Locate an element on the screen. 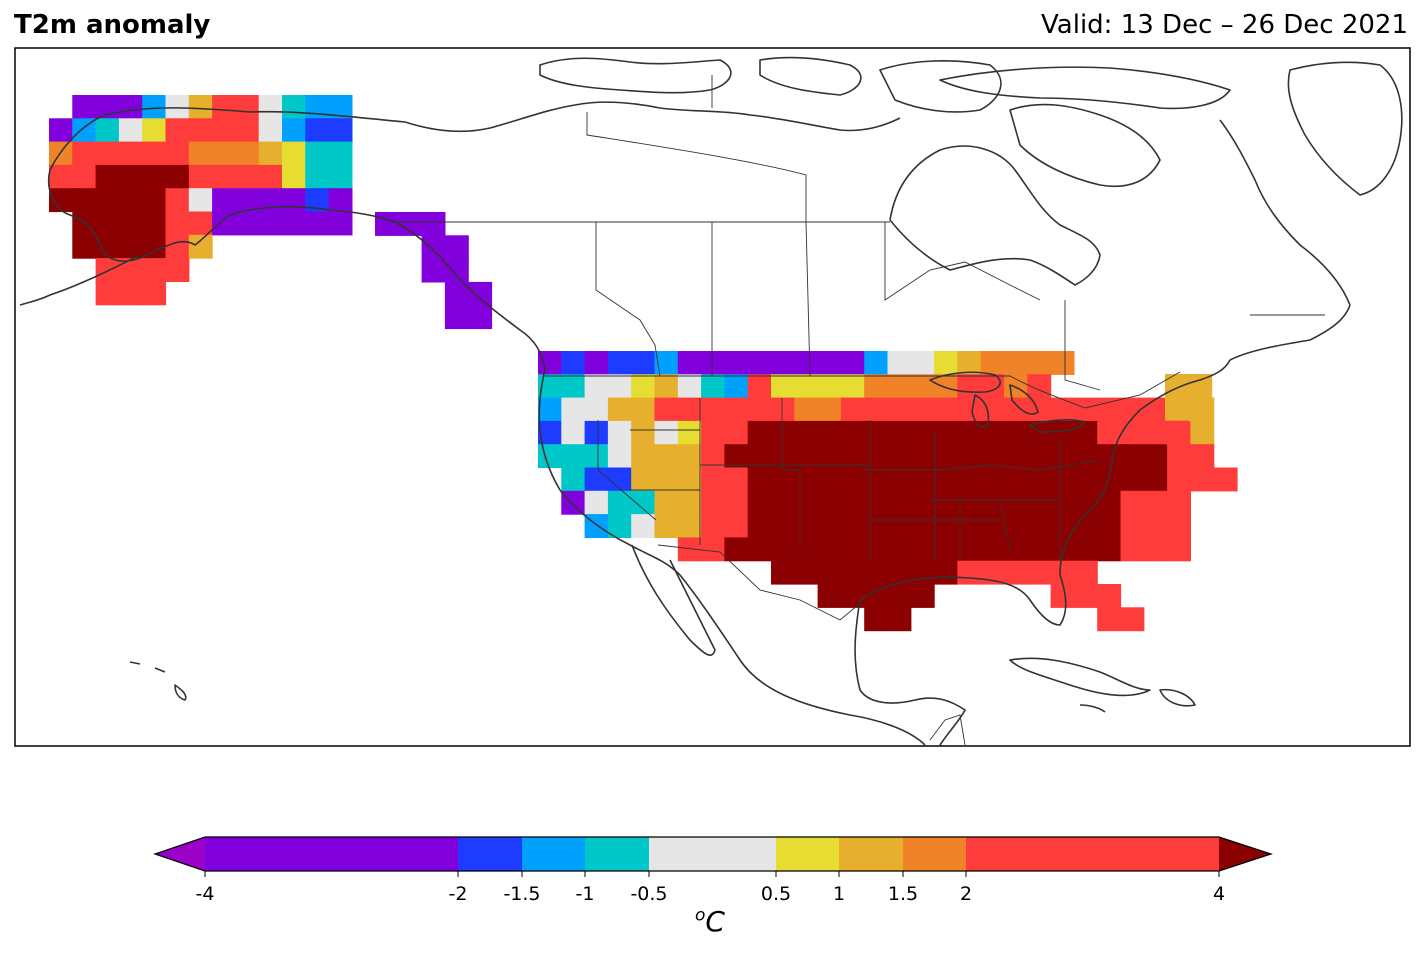 Image resolution: width=1425 pixels, height=957 pixels. colorbar-scale is located at coordinates (713, 854).